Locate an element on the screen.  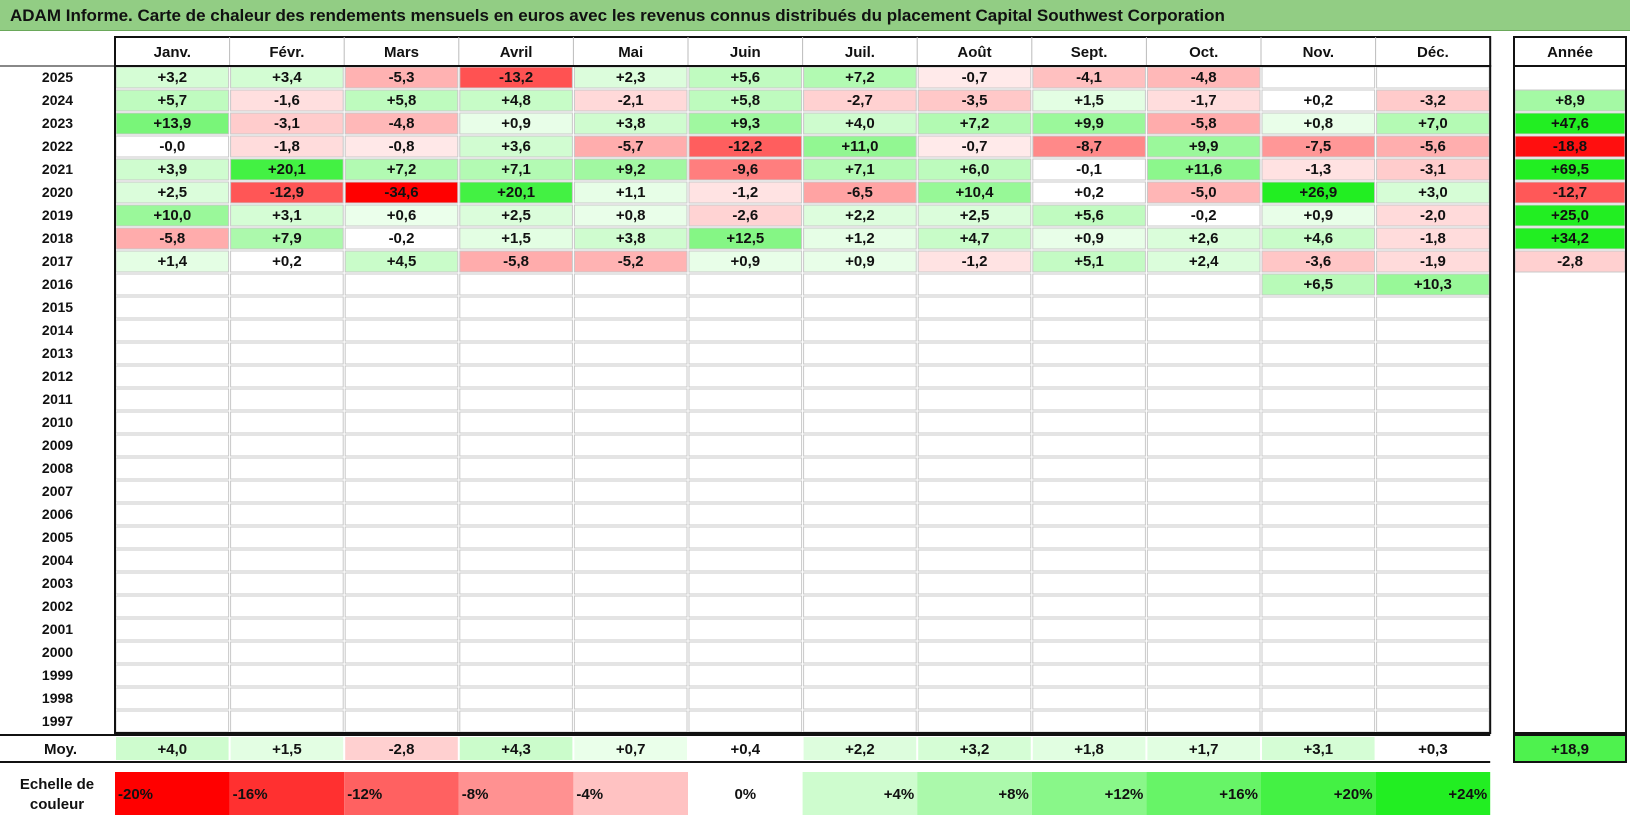
average-value: -2,8 is located at coordinates (402, 749).